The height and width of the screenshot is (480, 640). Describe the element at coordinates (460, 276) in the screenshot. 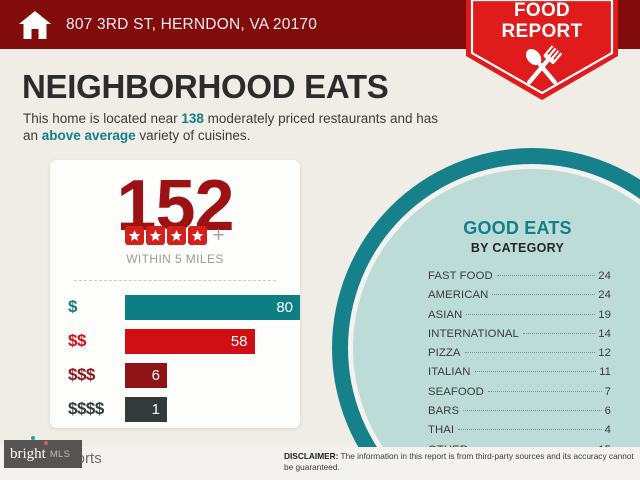

I see `category-name: FAST FOOD` at that location.